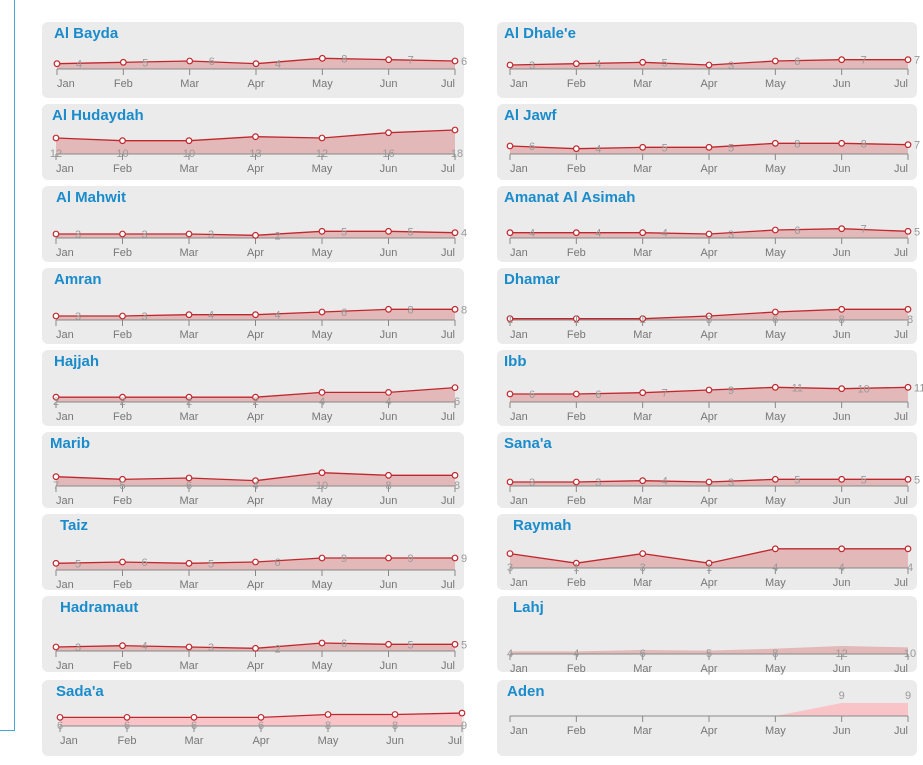  What do you see at coordinates (410, 559) in the screenshot?
I see `data-label: 9` at bounding box center [410, 559].